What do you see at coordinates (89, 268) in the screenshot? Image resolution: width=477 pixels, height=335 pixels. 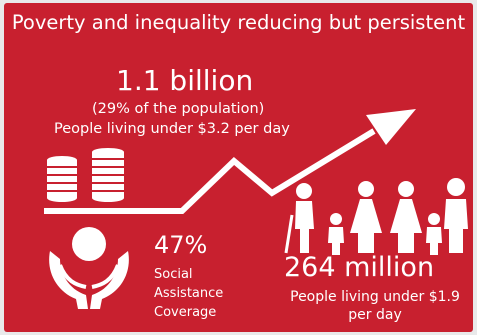 I see `hands-holding-icon` at bounding box center [89, 268].